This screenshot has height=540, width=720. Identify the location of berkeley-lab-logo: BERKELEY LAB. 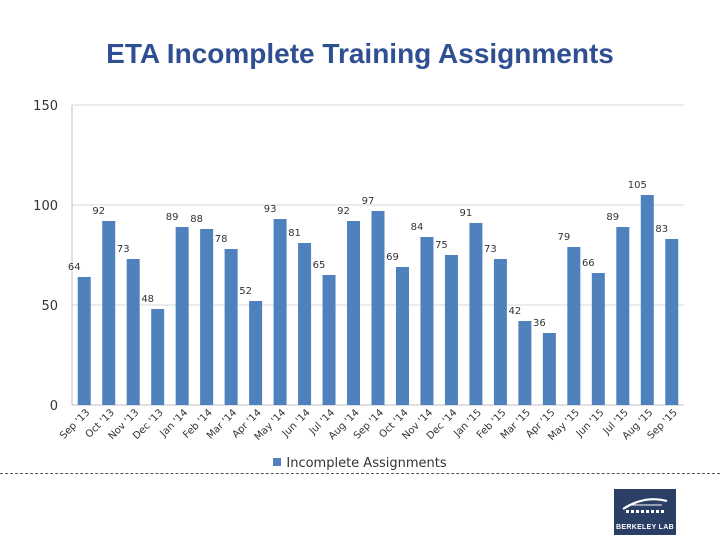
(645, 512).